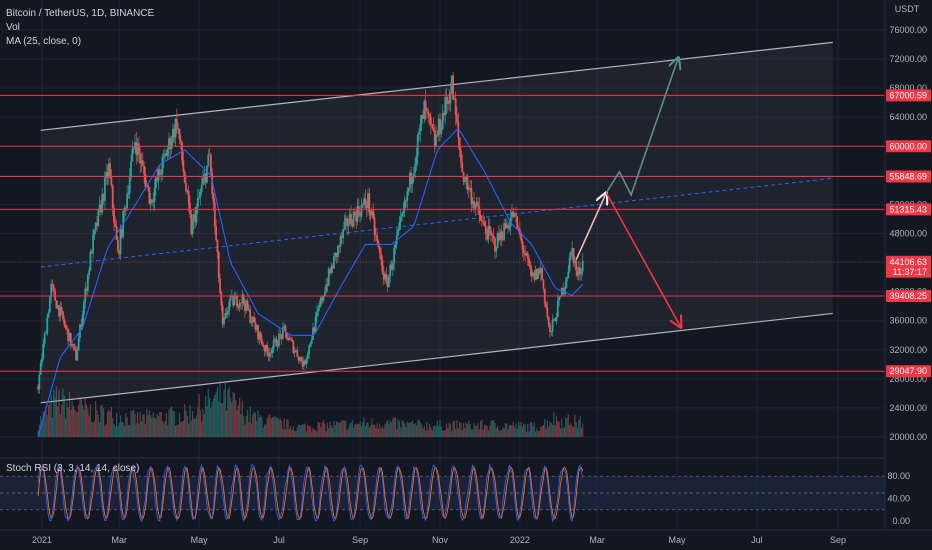  I want to click on stoch-rsi-legend: Stoch RSI (3, 3, 14, 14, close), so click(73, 468).